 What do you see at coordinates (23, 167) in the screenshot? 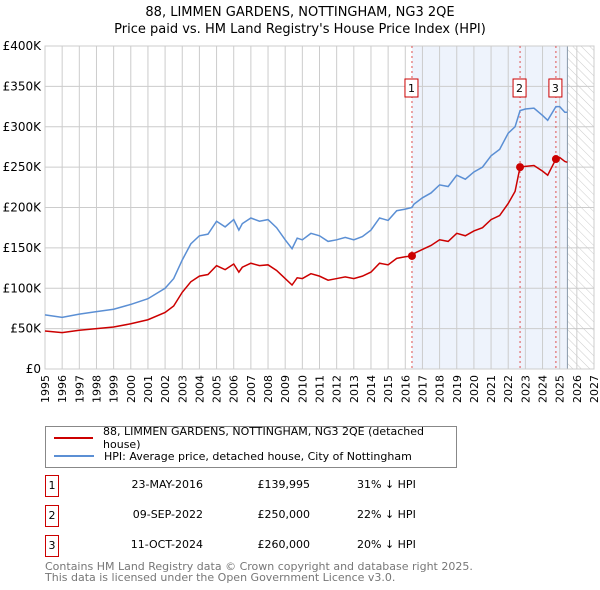
I see `y-tick-label: £250K` at bounding box center [23, 167].